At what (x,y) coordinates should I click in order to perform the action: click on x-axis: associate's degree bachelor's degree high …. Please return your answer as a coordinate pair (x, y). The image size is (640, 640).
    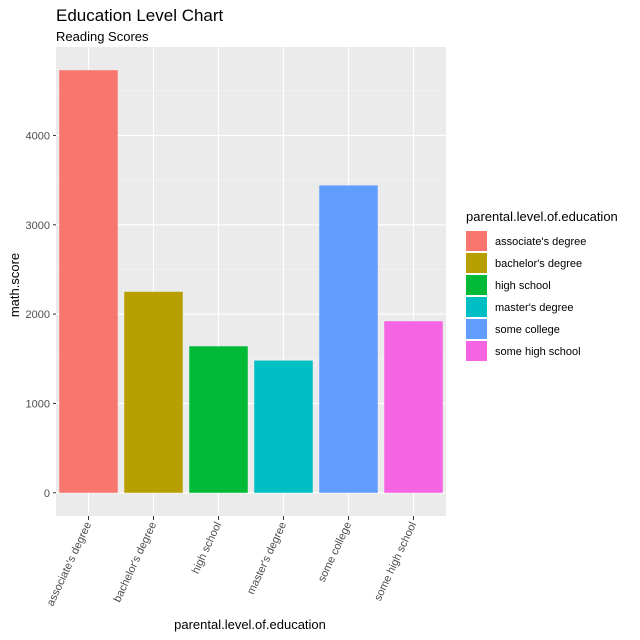
    Looking at the image, I should click on (232, 562).